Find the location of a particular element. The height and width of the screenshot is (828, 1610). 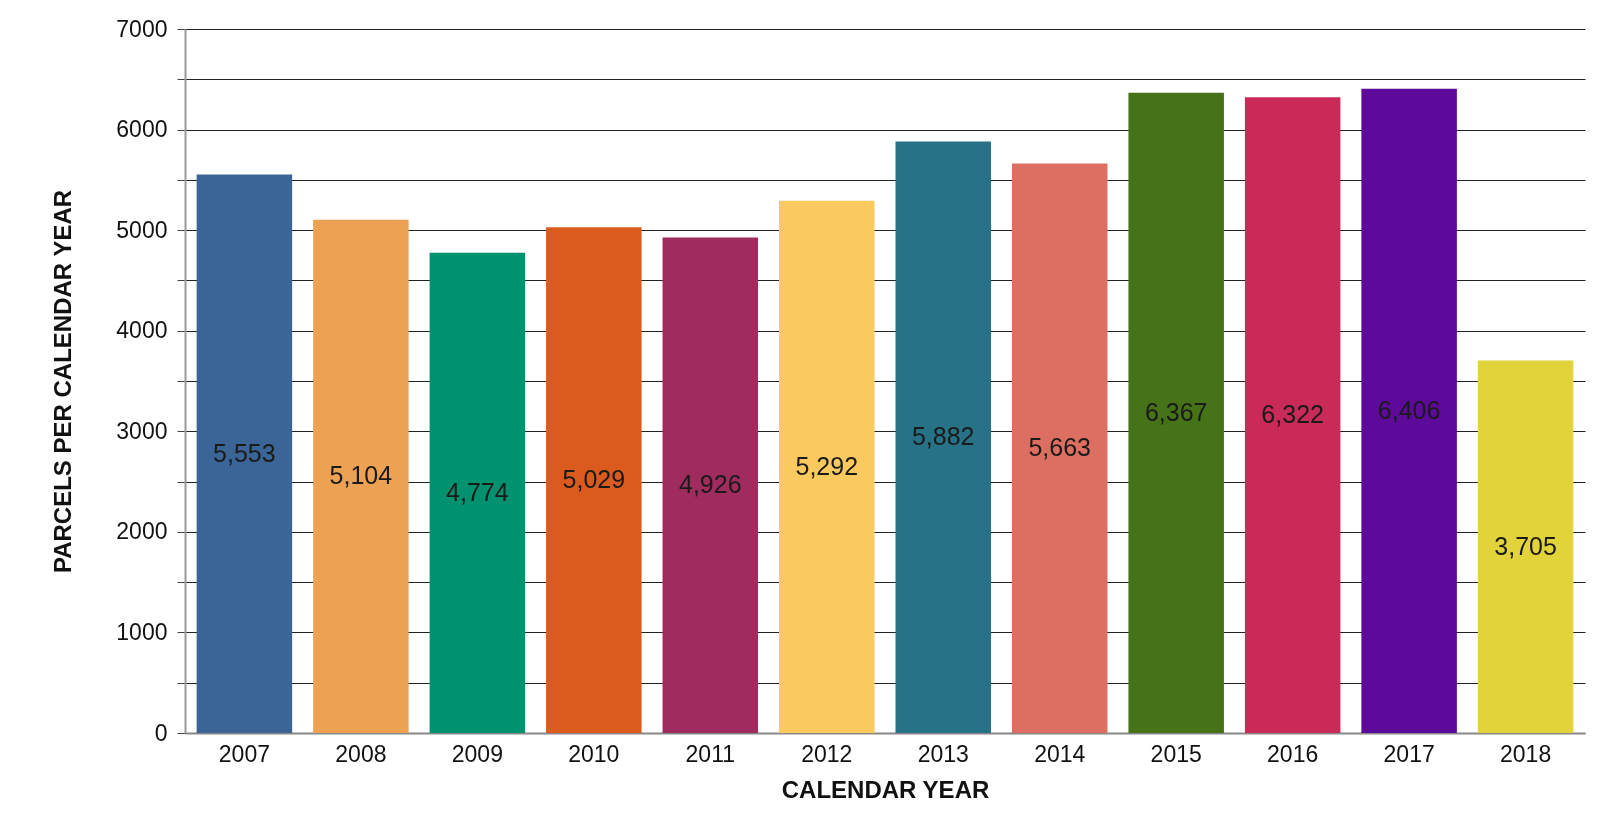

x-tick-label: 2016 is located at coordinates (1293, 753).